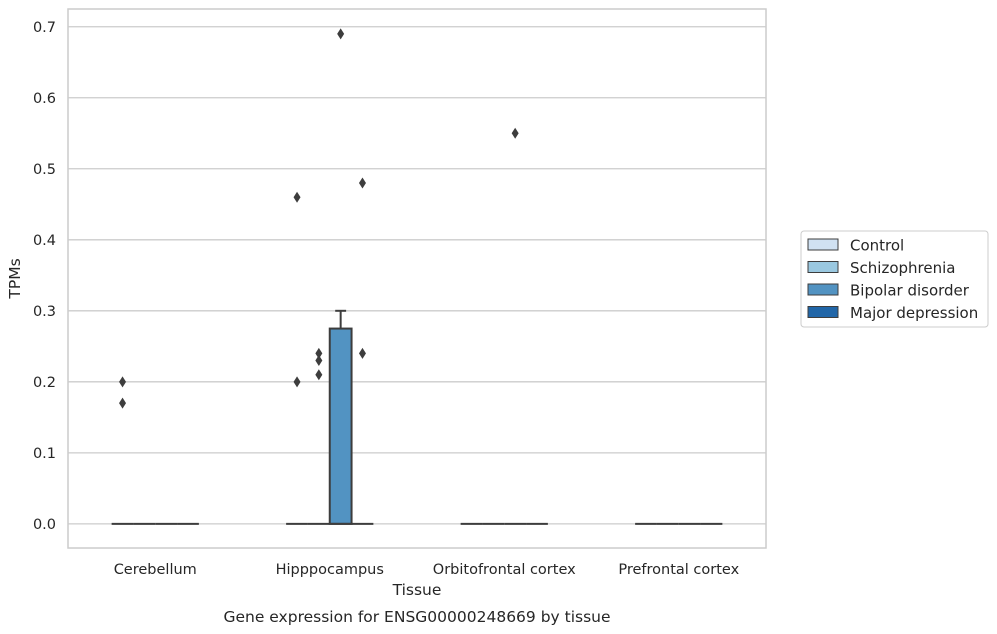 This screenshot has height=634, width=997. Describe the element at coordinates (15, 278) in the screenshot. I see `y-axis-label: TPMs` at that location.